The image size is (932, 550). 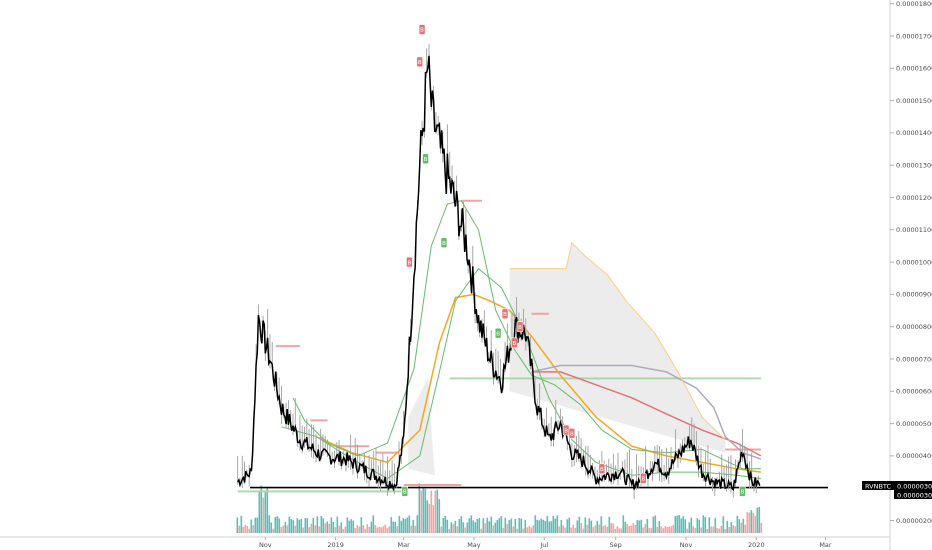 What do you see at coordinates (914, 4) in the screenshot?
I see `y-tick-label: 0.00001800` at bounding box center [914, 4].